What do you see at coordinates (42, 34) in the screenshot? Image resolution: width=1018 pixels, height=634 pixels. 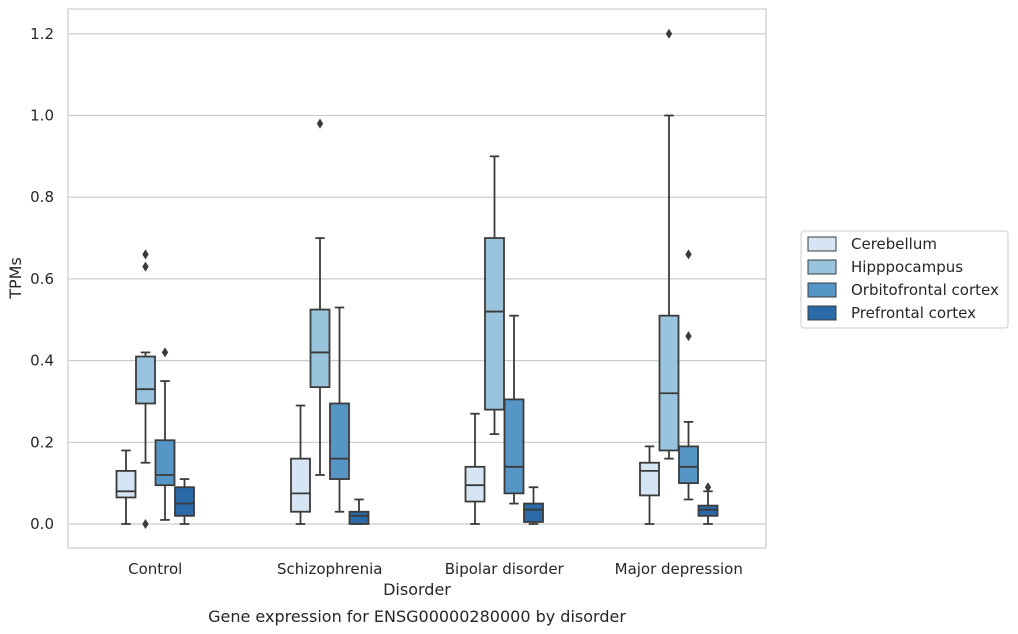 I see `y-tick-label: 1.2` at bounding box center [42, 34].